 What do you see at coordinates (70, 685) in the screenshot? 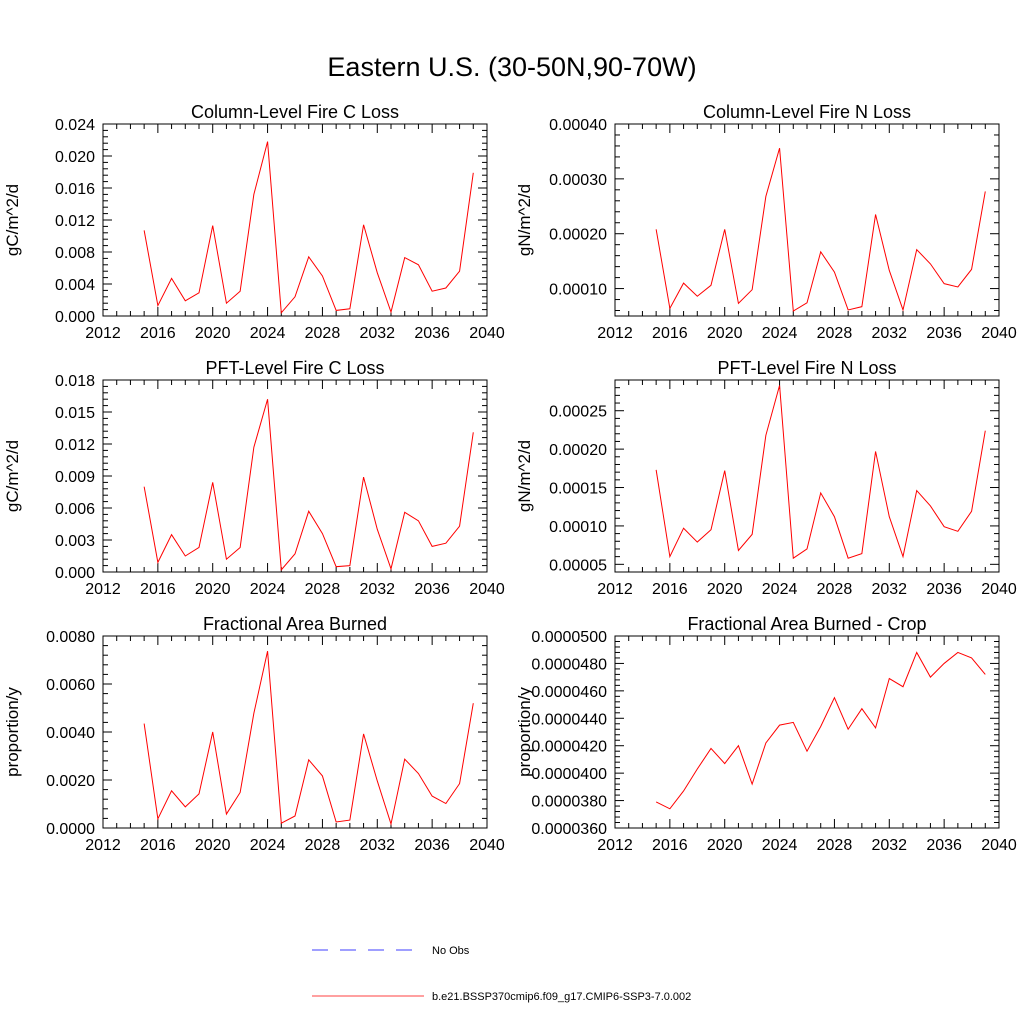
I see `y-tick-label: 0.0060` at bounding box center [70, 685].